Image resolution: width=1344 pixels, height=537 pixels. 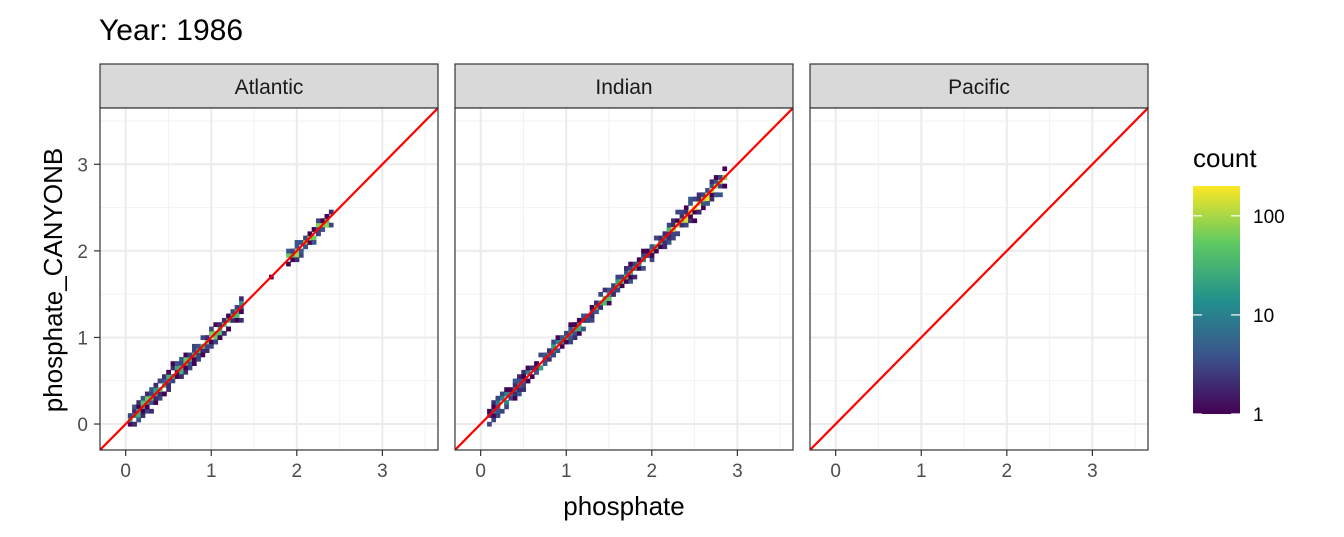 I want to click on x-axis-label: phosphate, so click(x=623, y=506).